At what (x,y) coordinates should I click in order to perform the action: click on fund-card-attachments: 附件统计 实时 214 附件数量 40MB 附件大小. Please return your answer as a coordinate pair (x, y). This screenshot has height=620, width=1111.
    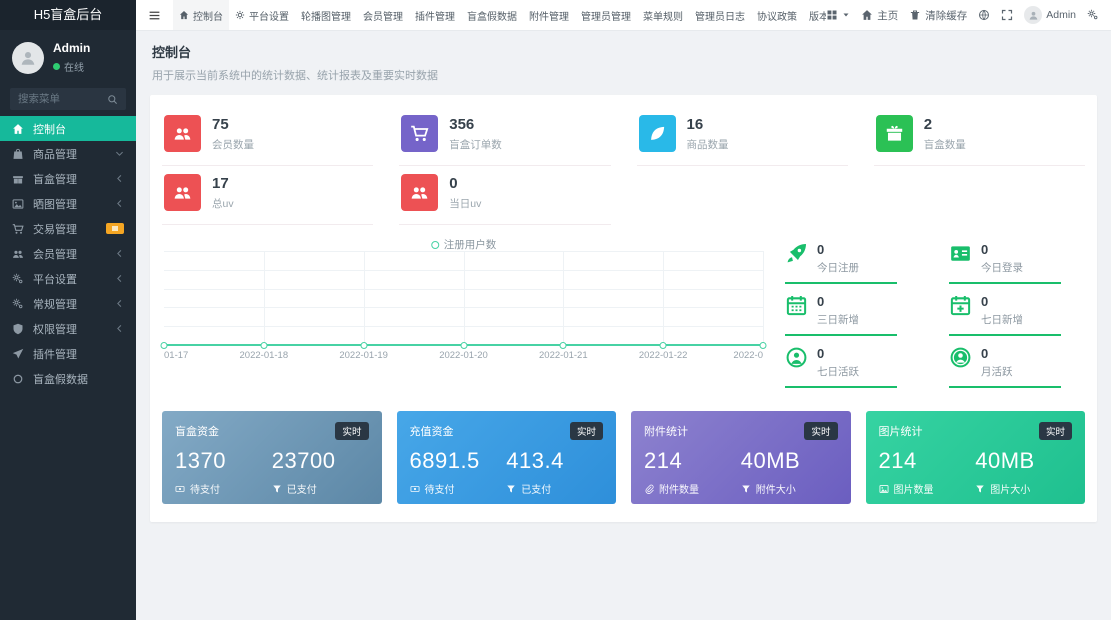
    Looking at the image, I should click on (741, 457).